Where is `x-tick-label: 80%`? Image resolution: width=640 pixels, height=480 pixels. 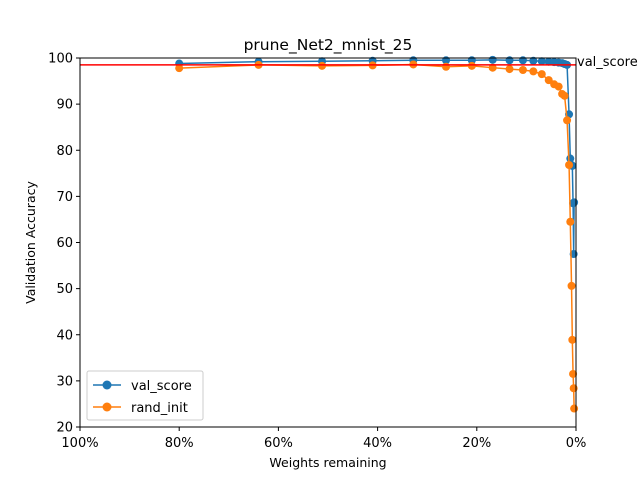 x-tick-label: 80% is located at coordinates (179, 443).